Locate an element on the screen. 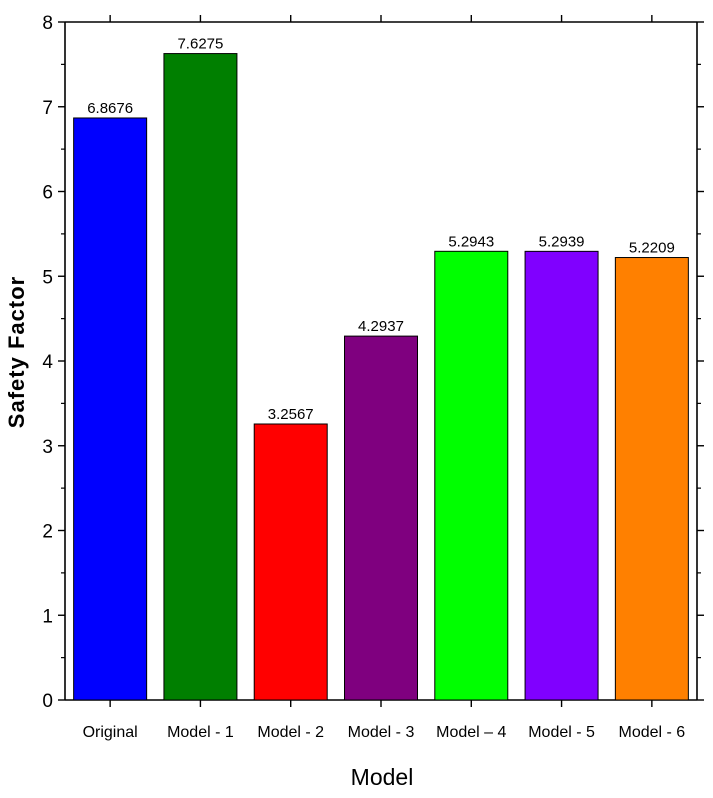  category-label: Model - 5 is located at coordinates (561, 732).